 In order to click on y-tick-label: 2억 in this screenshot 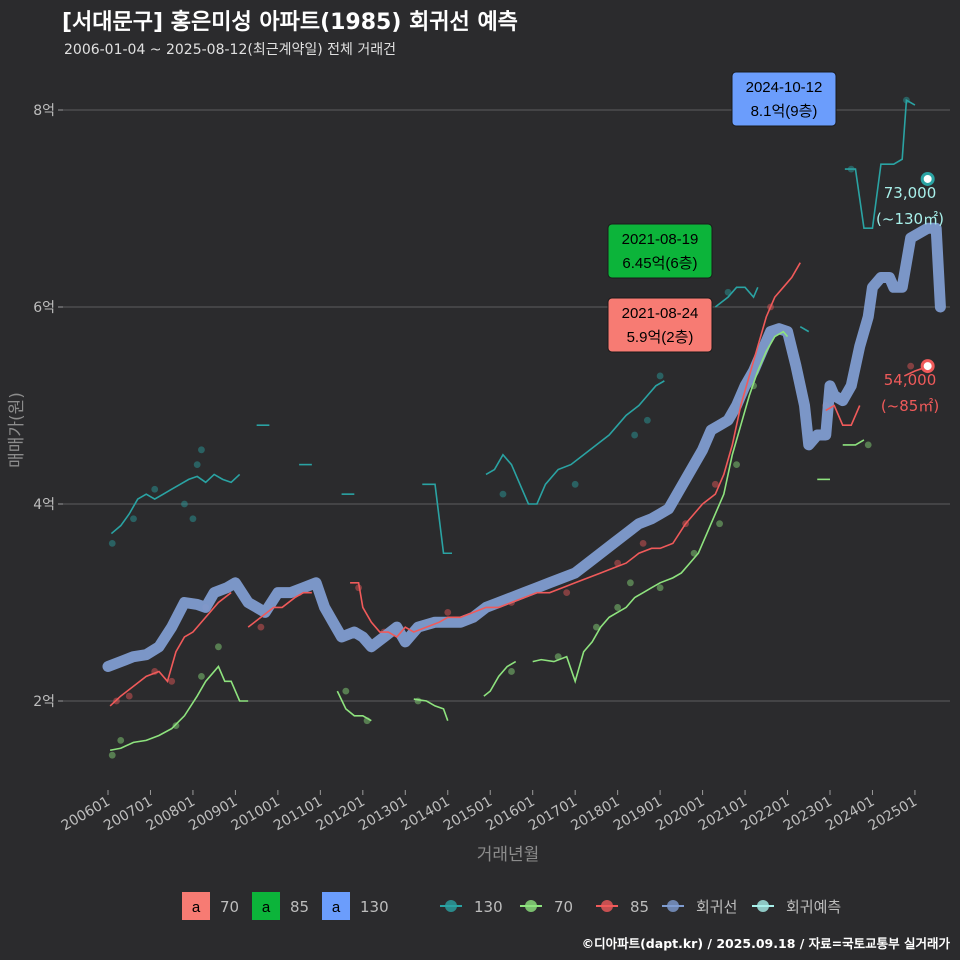, I will do `click(44, 702)`.